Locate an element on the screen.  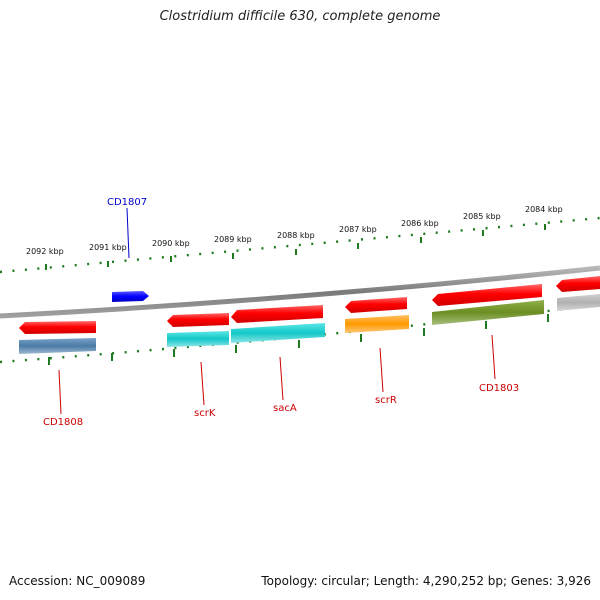
scale-label: 2090 kbp is located at coordinates (171, 243).